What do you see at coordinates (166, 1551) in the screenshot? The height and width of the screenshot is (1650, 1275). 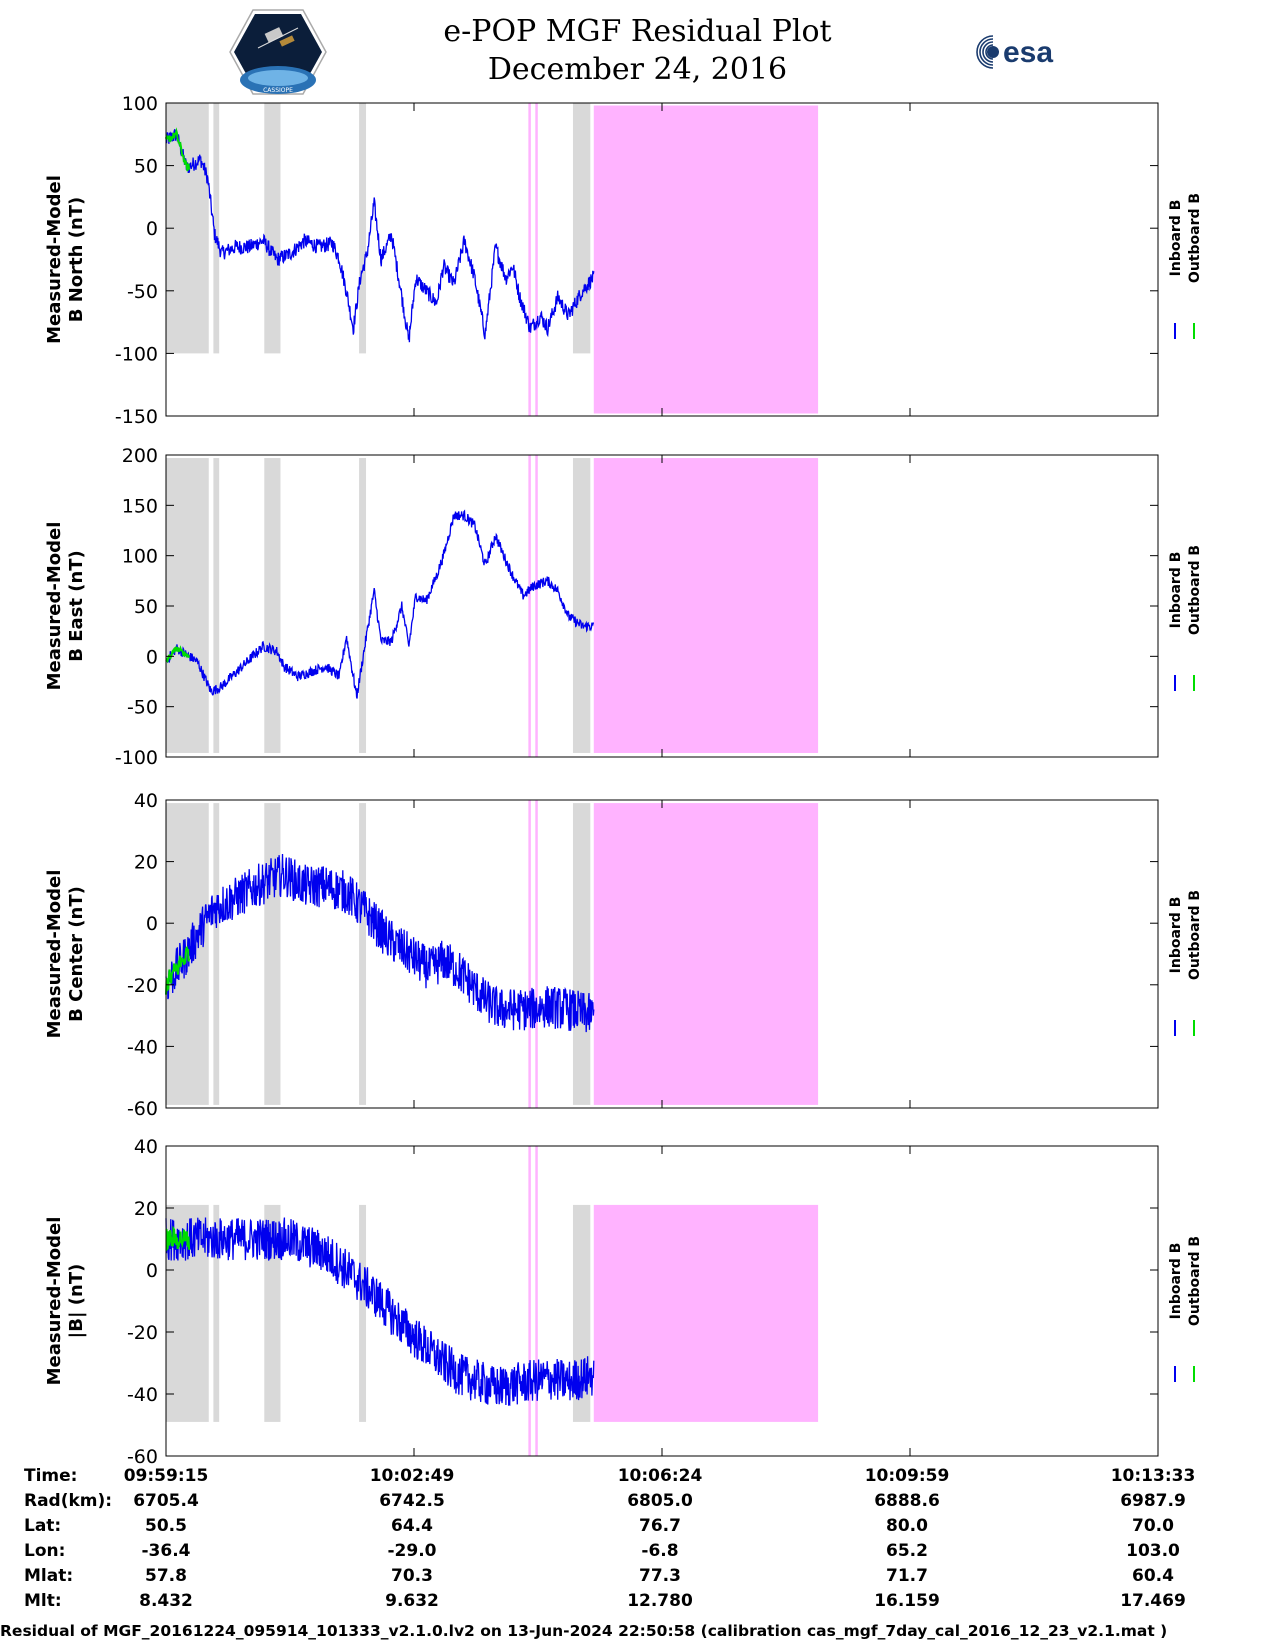 I see `cell-lon: -36.4` at bounding box center [166, 1551].